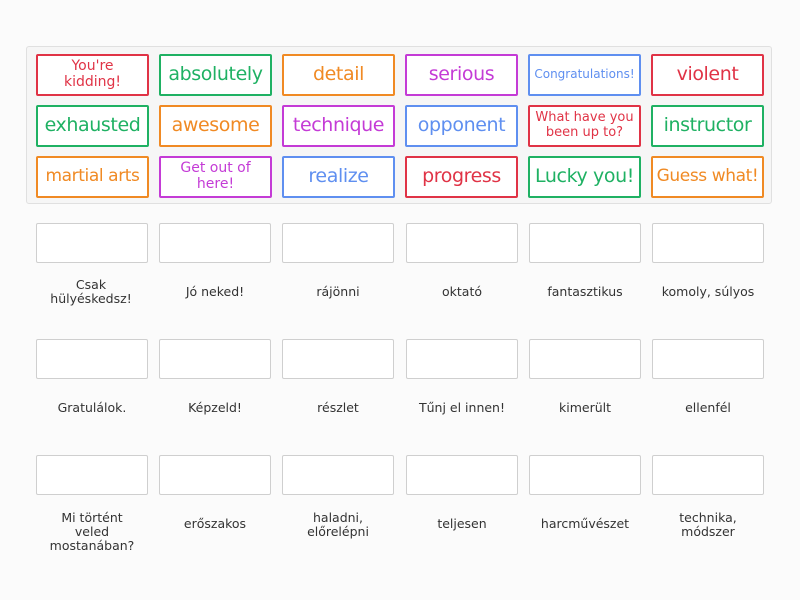 The height and width of the screenshot is (600, 800). I want to click on word-tile: absolutely, so click(215, 75).